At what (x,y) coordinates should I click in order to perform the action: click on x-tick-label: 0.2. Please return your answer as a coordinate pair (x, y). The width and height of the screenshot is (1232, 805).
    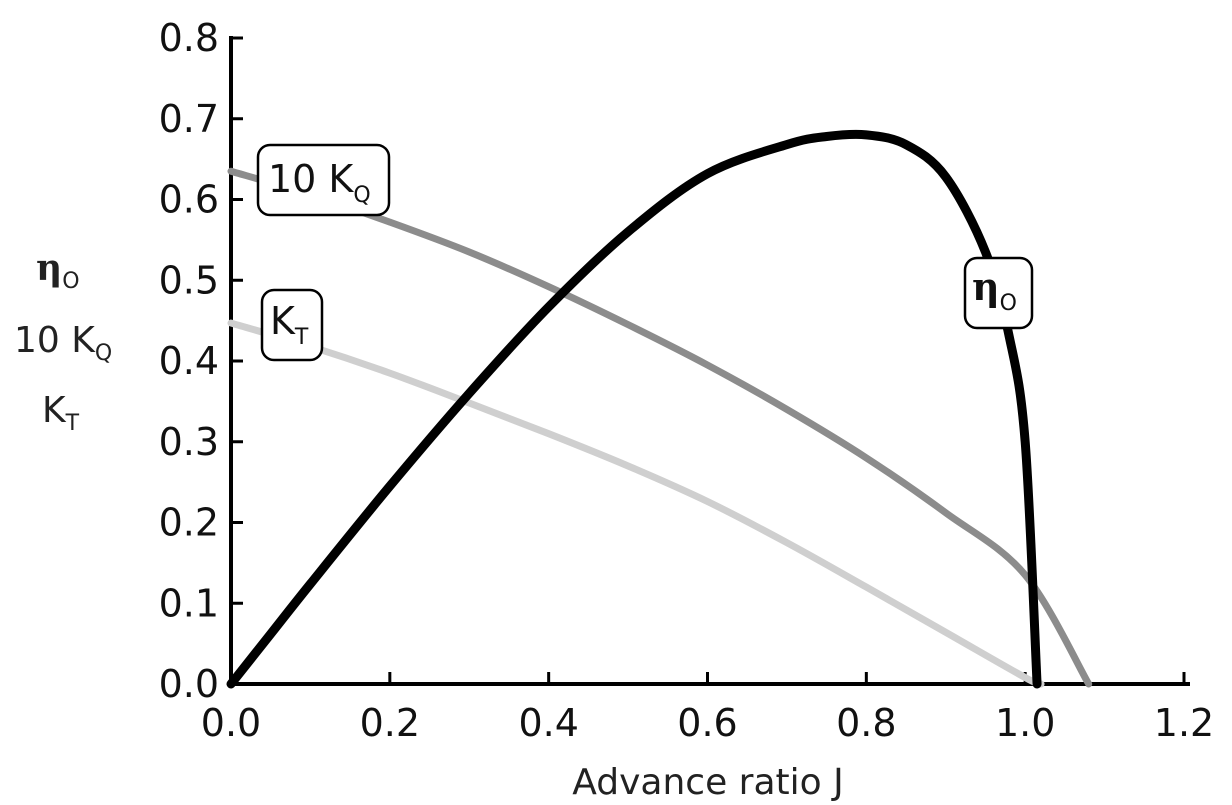
    Looking at the image, I should click on (390, 723).